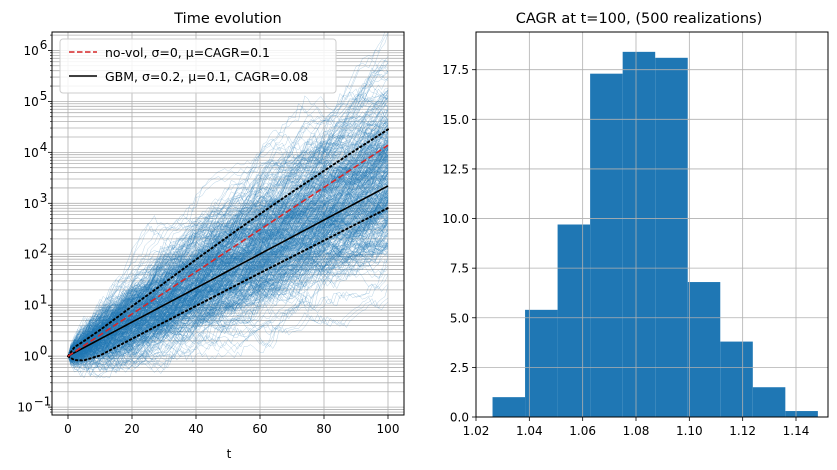 Image resolution: width=837 pixels, height=470 pixels. Describe the element at coordinates (459, 318) in the screenshot. I see `y-tick-label: 5.0` at that location.